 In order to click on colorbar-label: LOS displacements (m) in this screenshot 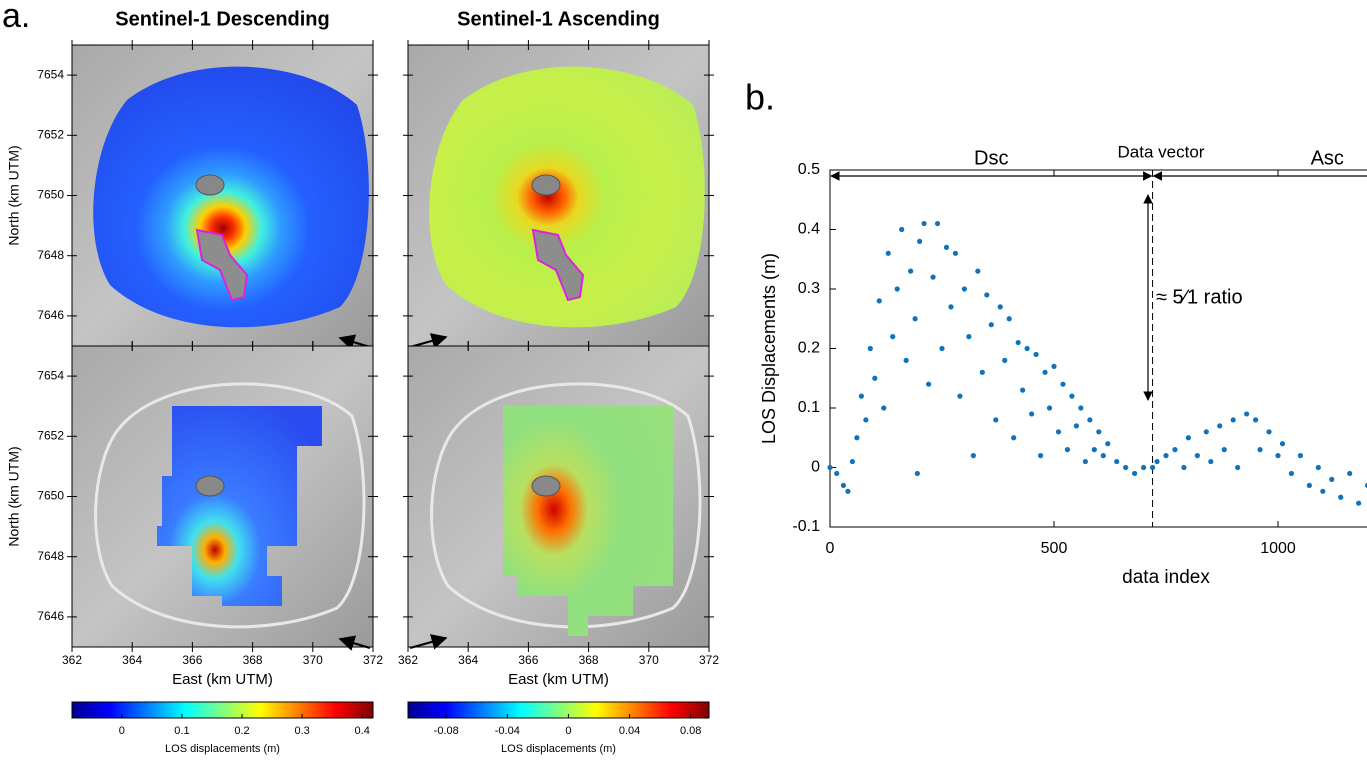, I will do `click(558, 749)`.